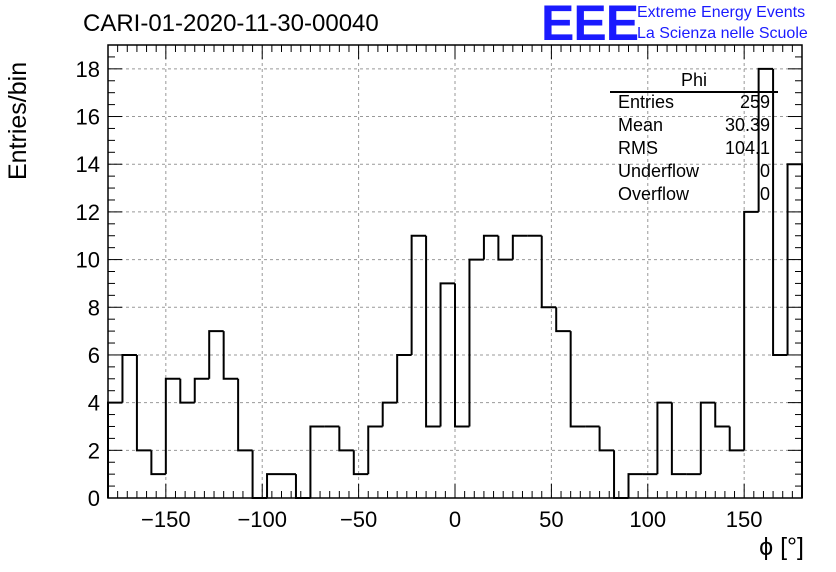 Image resolution: width=836 pixels, height=572 pixels. I want to click on logo-text-line1: Extreme Energy Events, so click(721, 12).